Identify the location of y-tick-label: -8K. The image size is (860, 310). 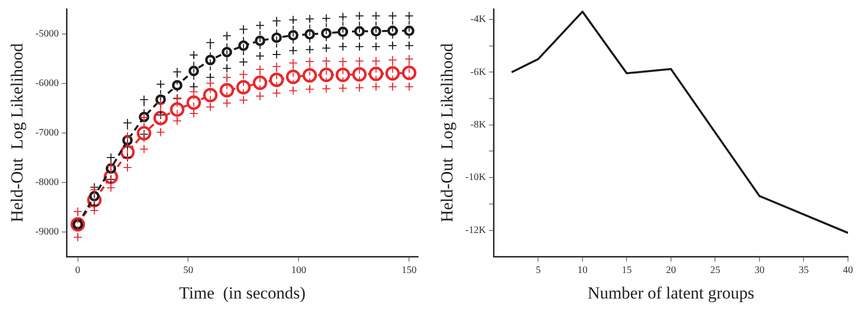
(478, 125).